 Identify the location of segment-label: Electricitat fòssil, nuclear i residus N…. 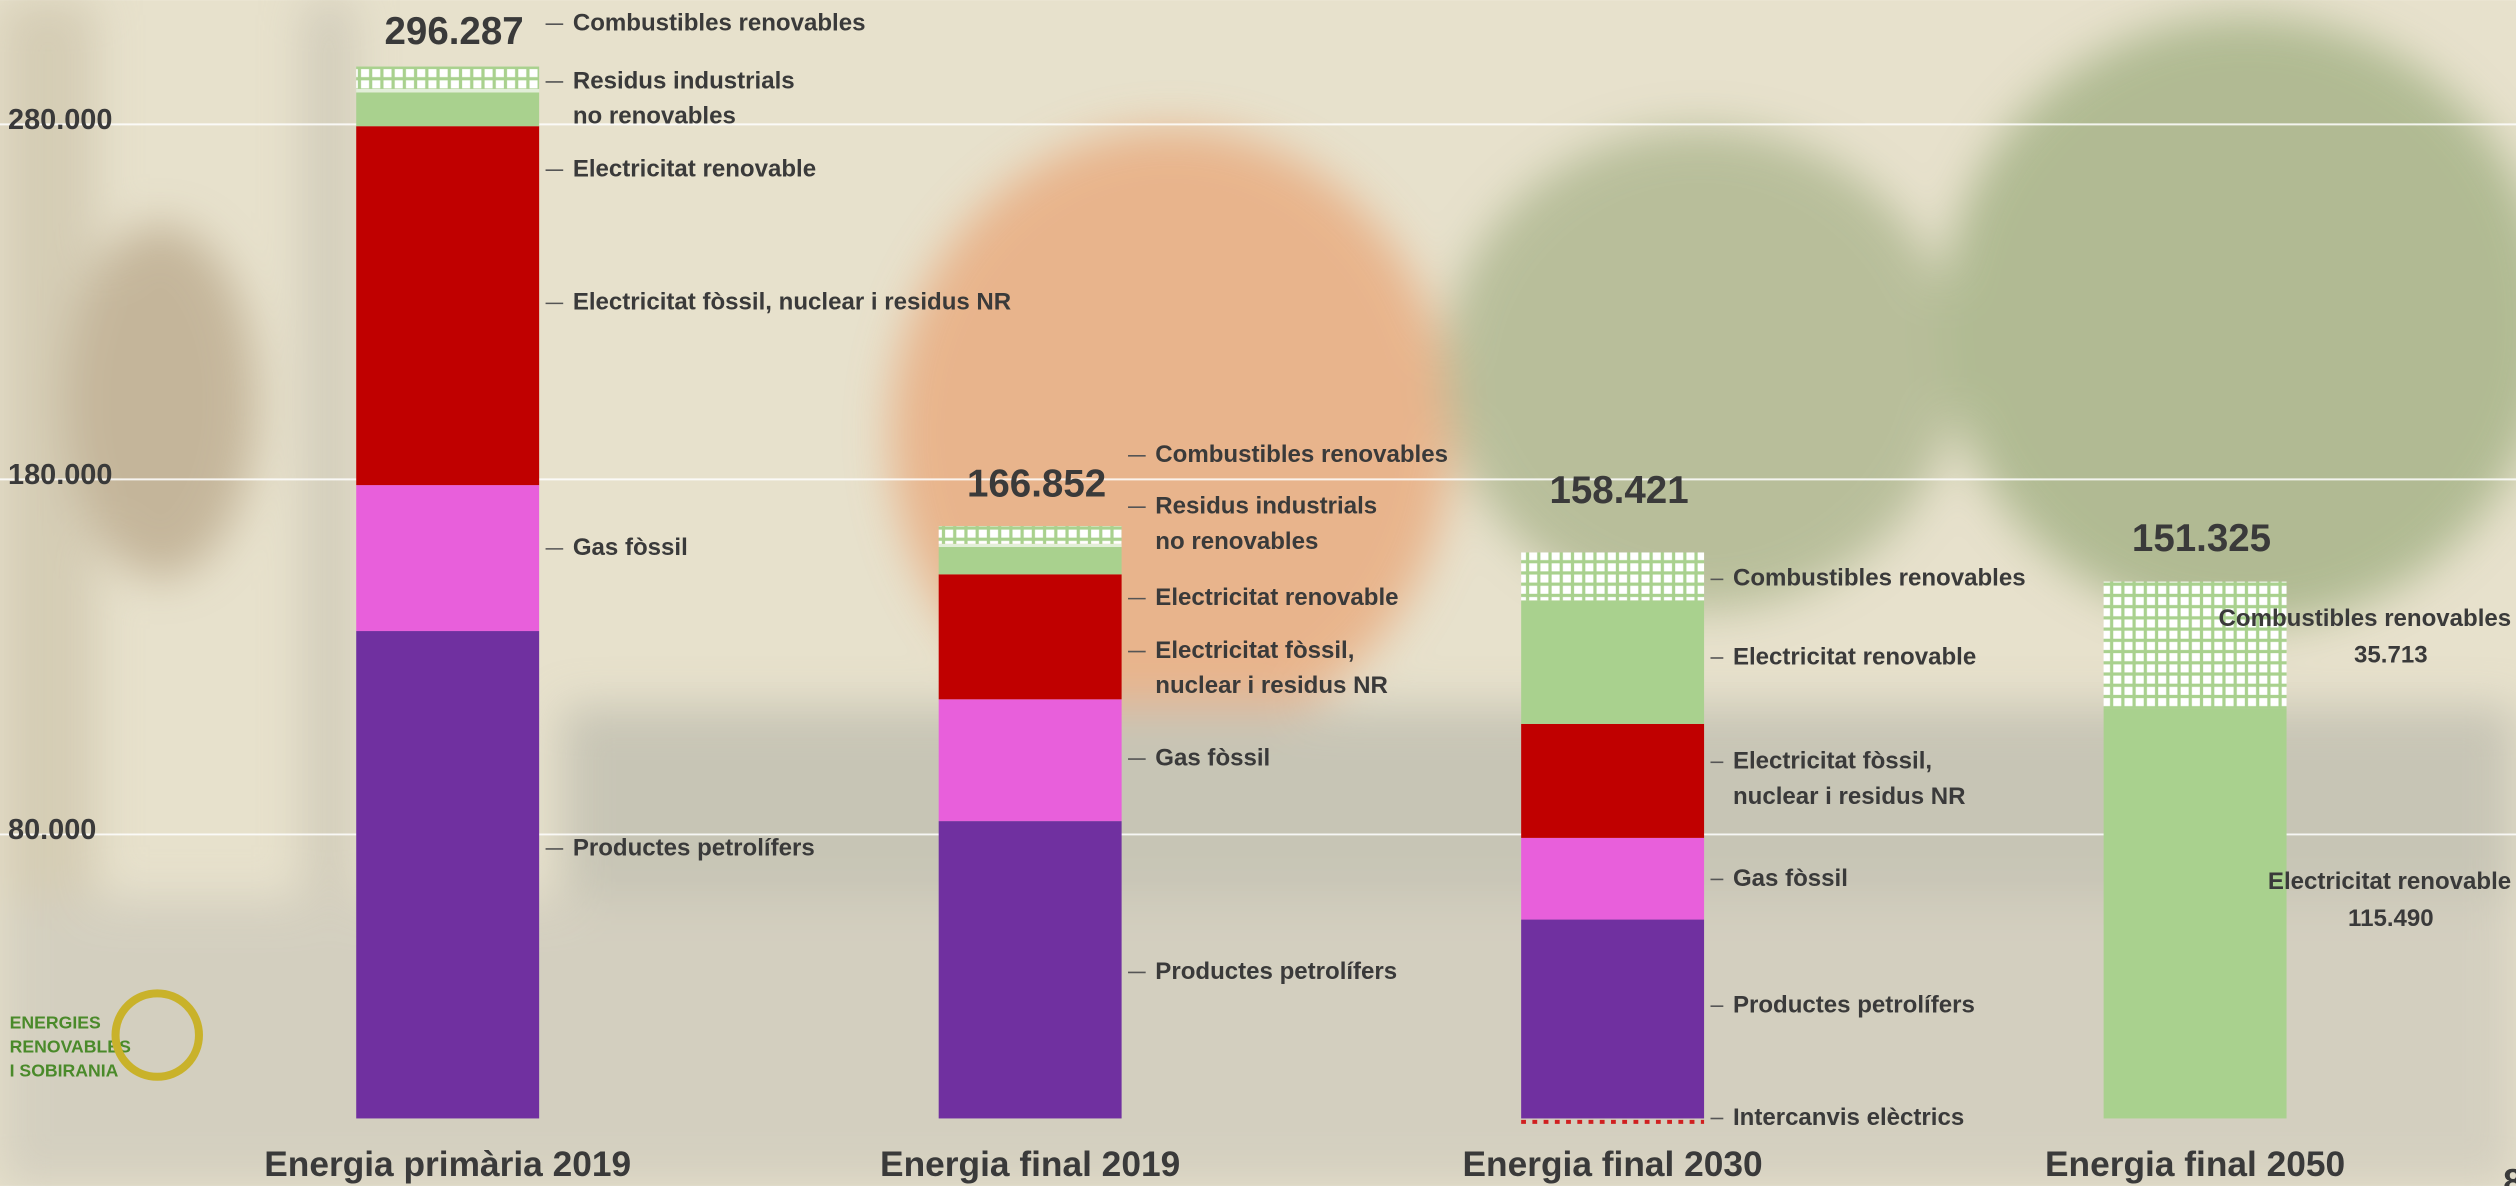
(792, 302).